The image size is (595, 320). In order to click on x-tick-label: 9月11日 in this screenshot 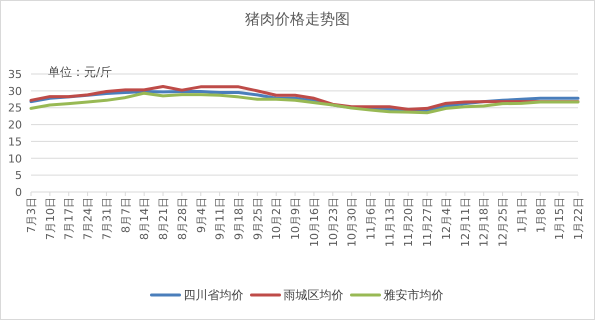, I will do `click(220, 218)`.